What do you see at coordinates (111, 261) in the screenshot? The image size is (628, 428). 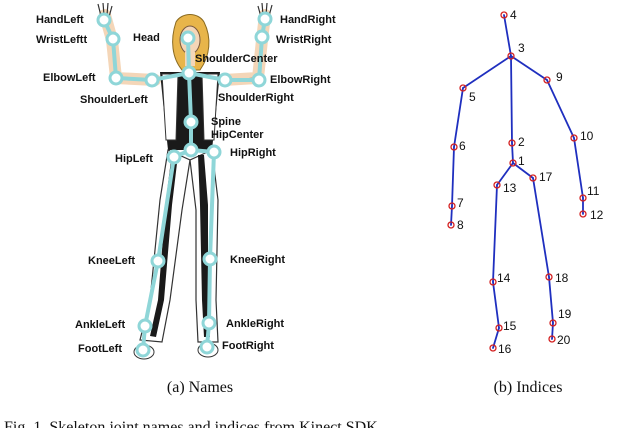 I see `label-knee-left: KneeLeft` at bounding box center [111, 261].